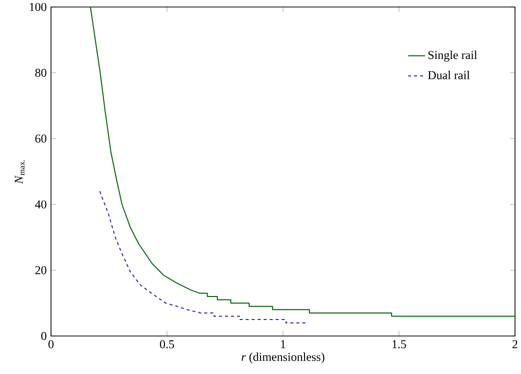 The width and height of the screenshot is (521, 374). I want to click on line-series, so click(203, 257).